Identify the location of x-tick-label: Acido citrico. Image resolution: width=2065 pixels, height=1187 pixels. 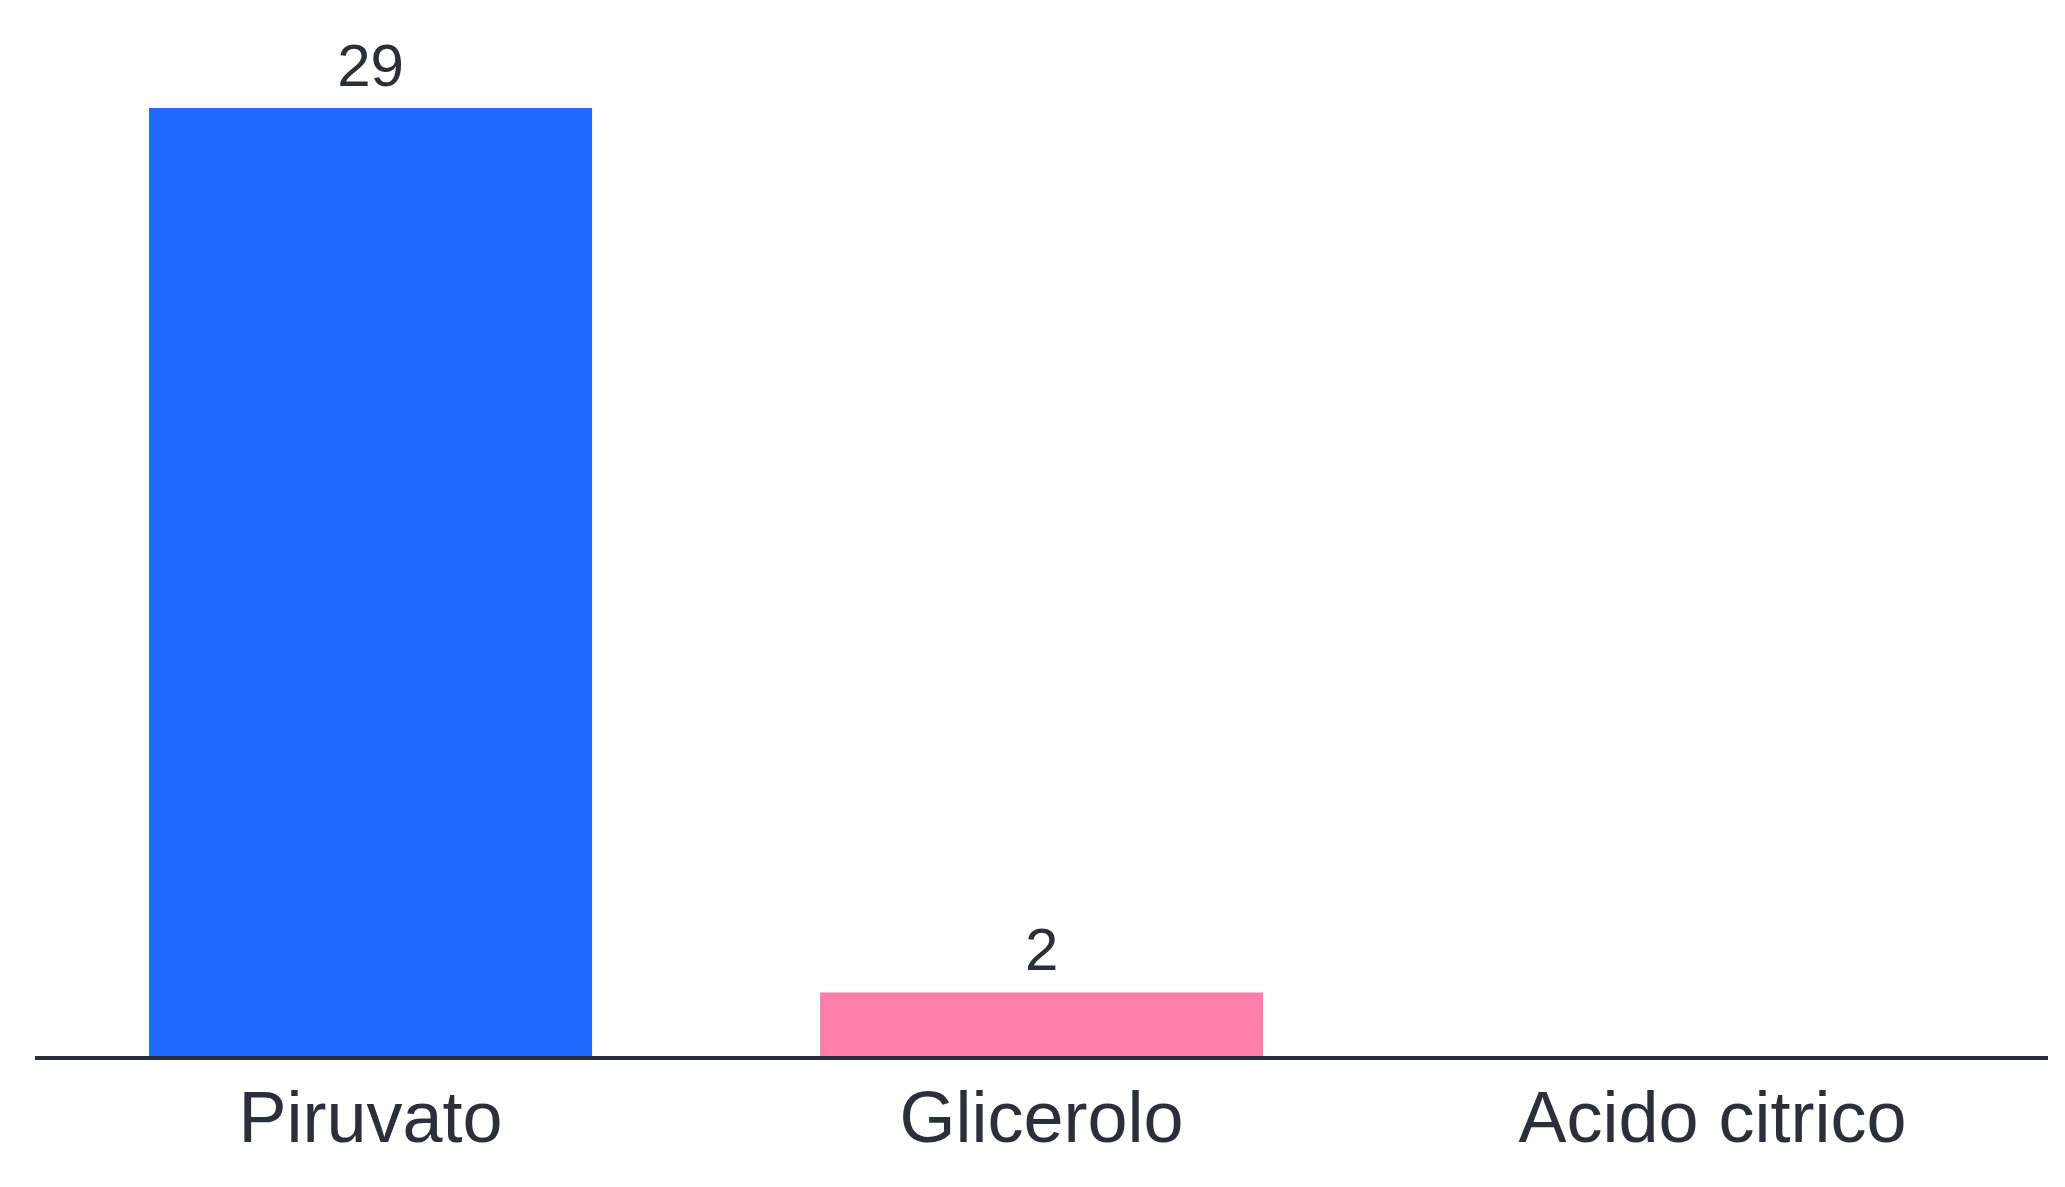
(1712, 1117).